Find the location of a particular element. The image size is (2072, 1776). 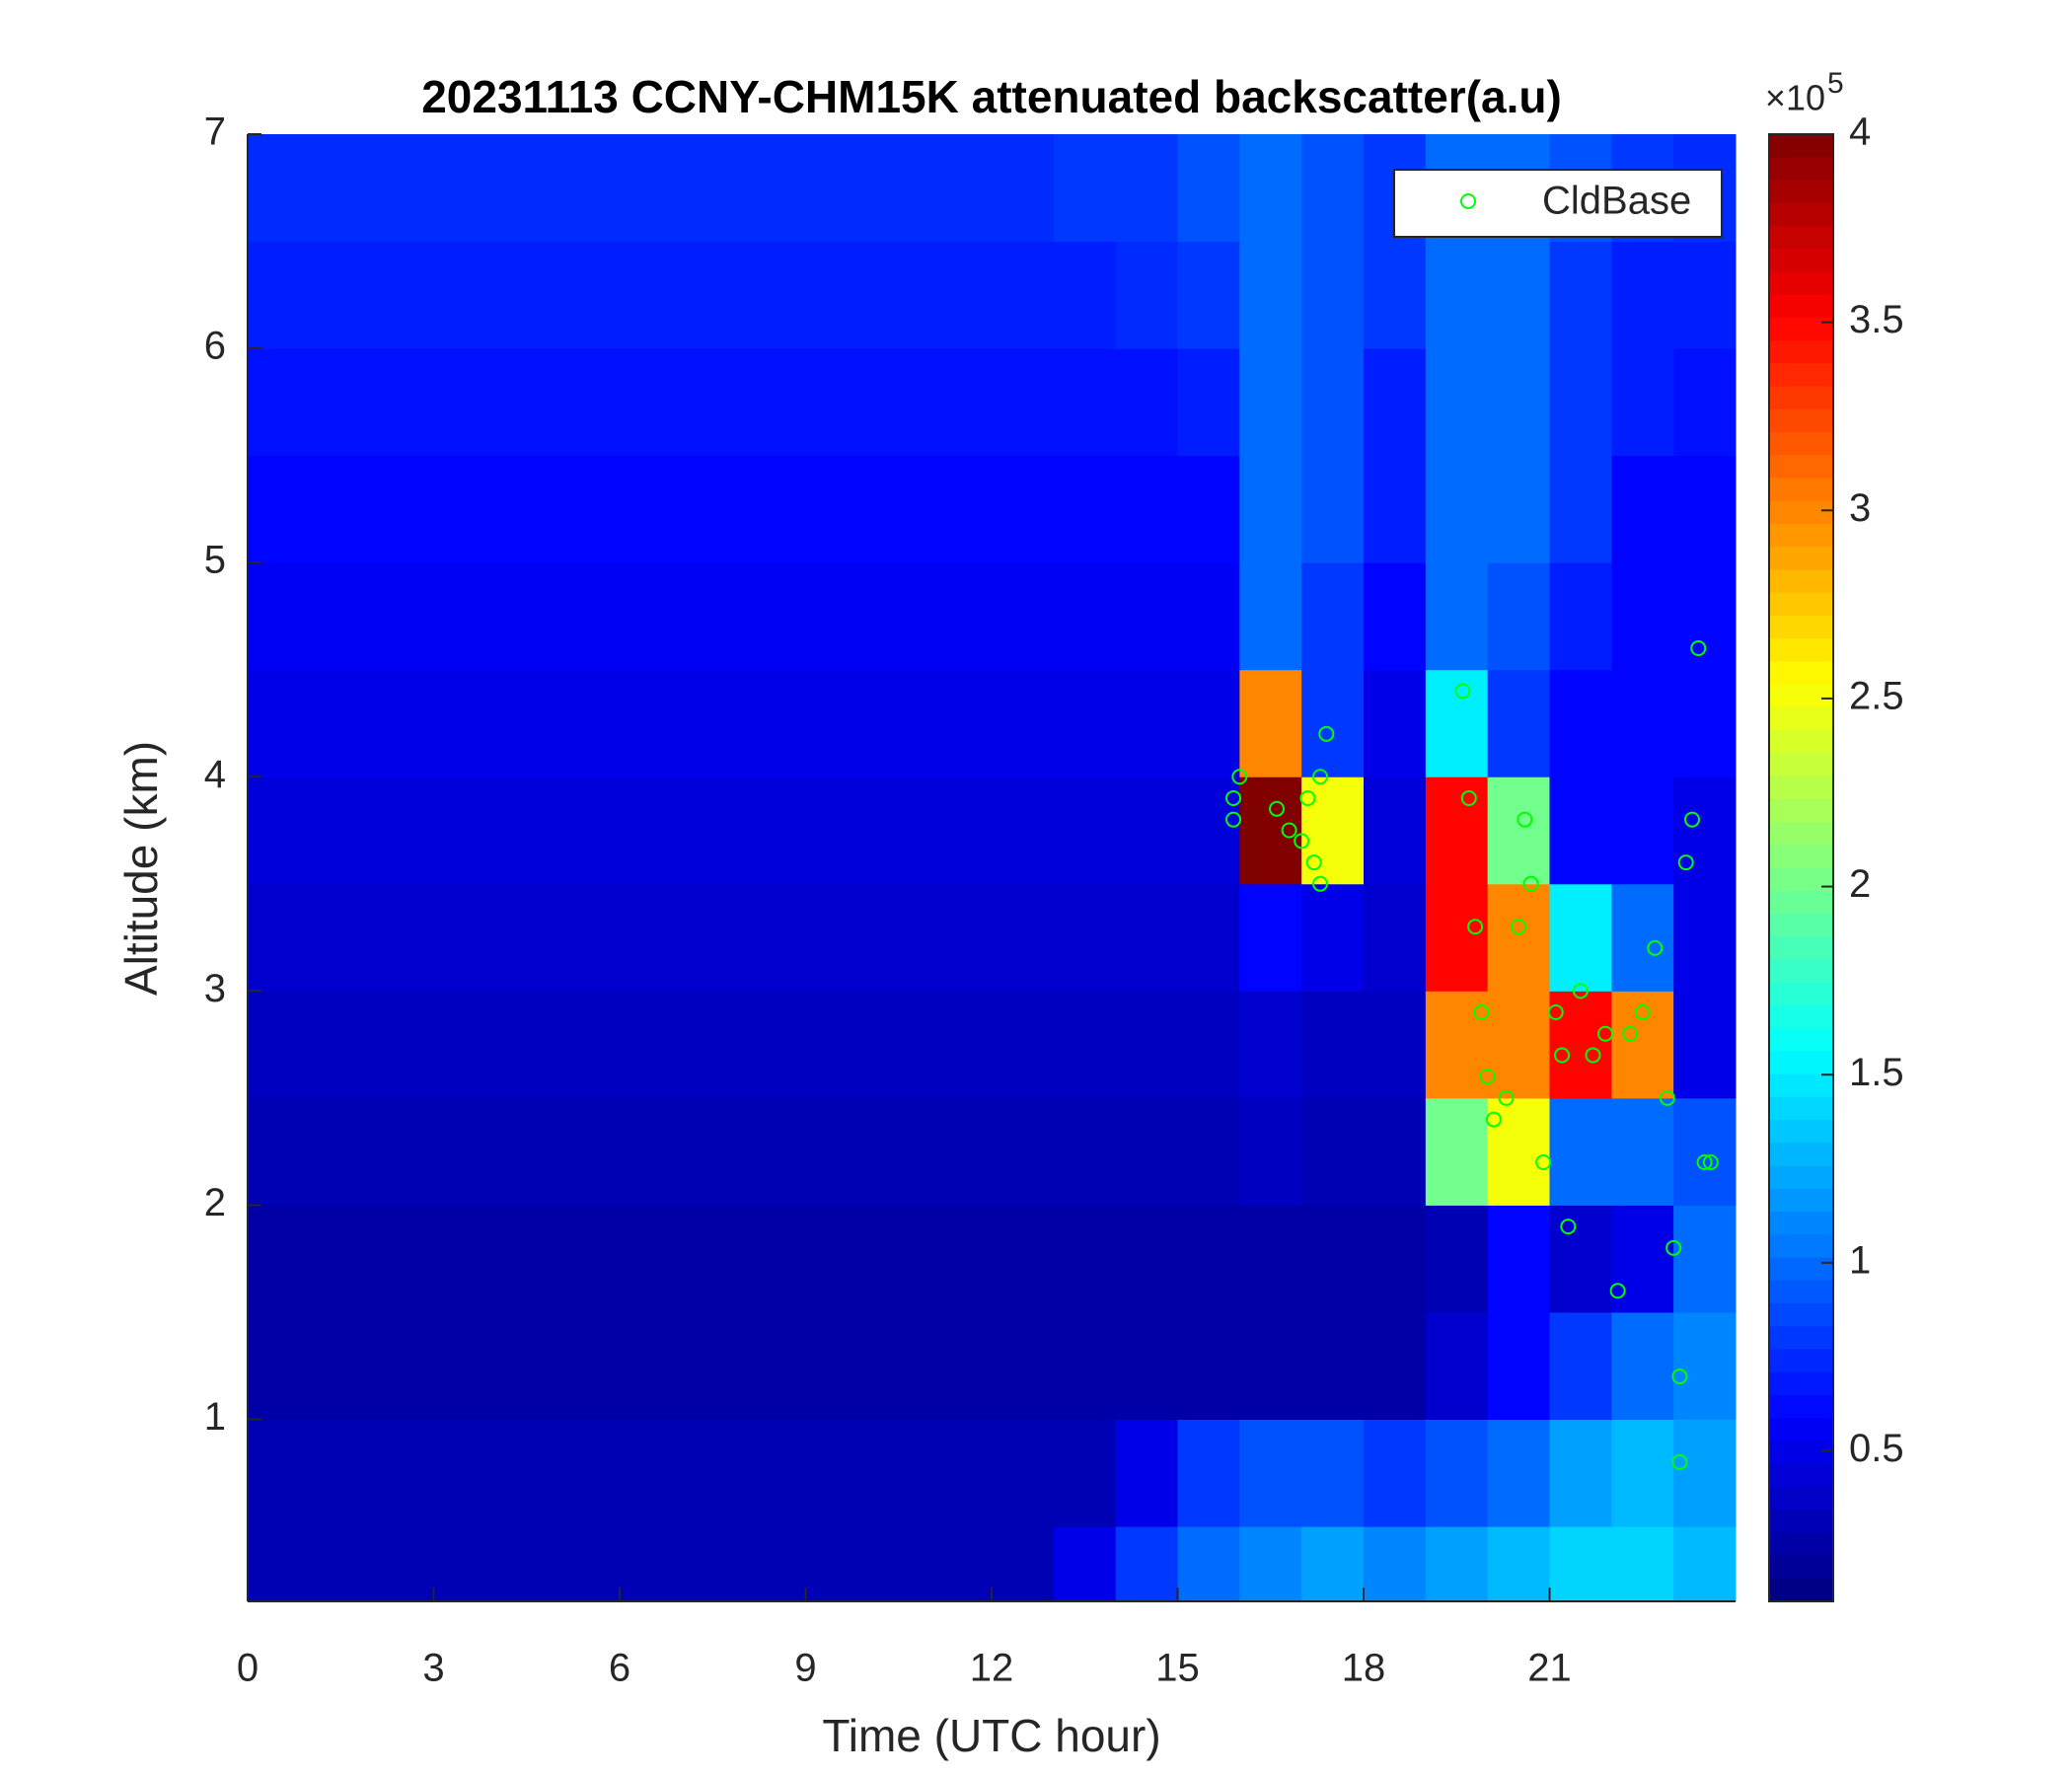

y-tick-label: 5 is located at coordinates (215, 561).